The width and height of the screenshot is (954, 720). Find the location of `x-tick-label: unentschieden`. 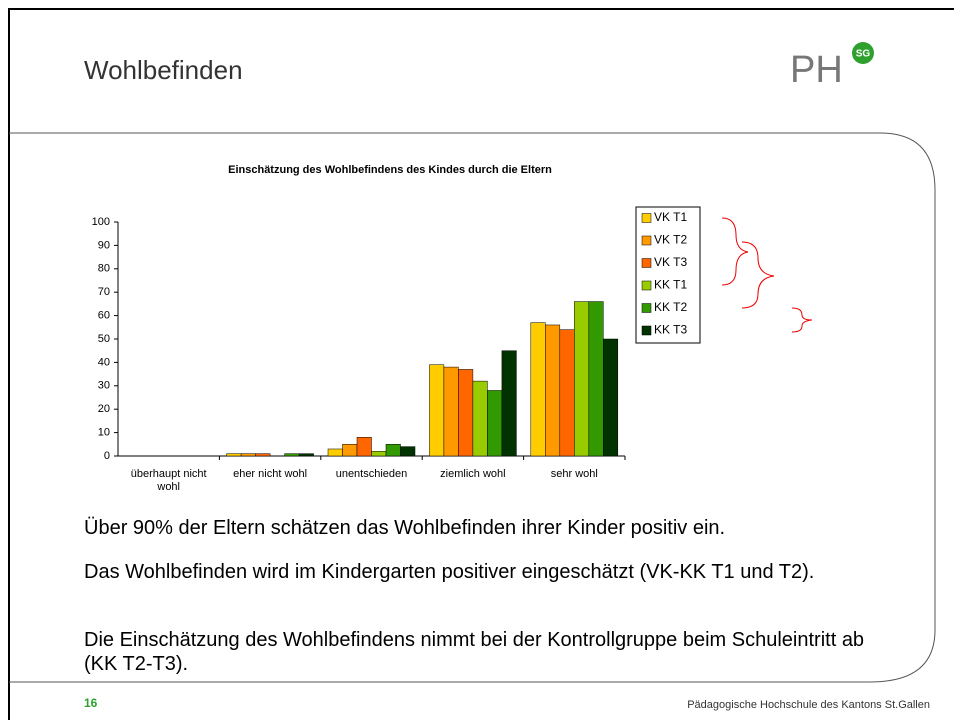

x-tick-label: unentschieden is located at coordinates (371, 474).